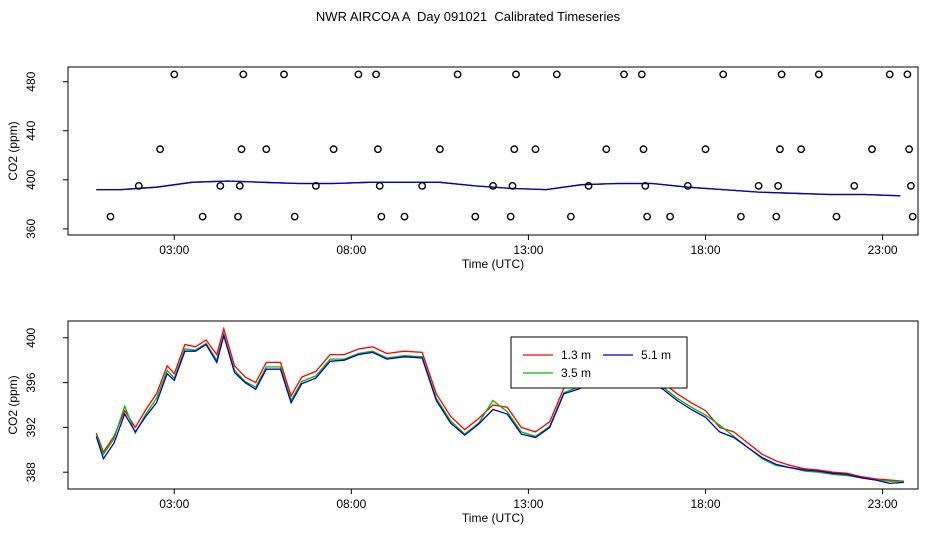 This screenshot has width=936, height=540. Describe the element at coordinates (31, 427) in the screenshot. I see `y-tick-label: 392` at that location.